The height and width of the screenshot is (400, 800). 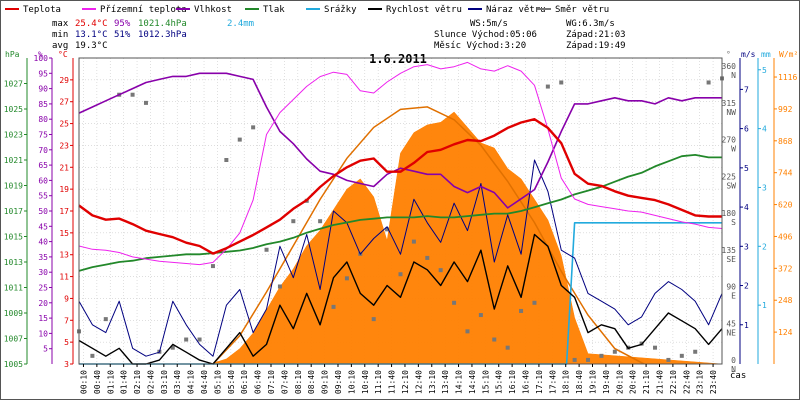 What do you see at coordinates (66, 364) in the screenshot?
I see `temp-axis-tick-label: 3` at bounding box center [66, 364].